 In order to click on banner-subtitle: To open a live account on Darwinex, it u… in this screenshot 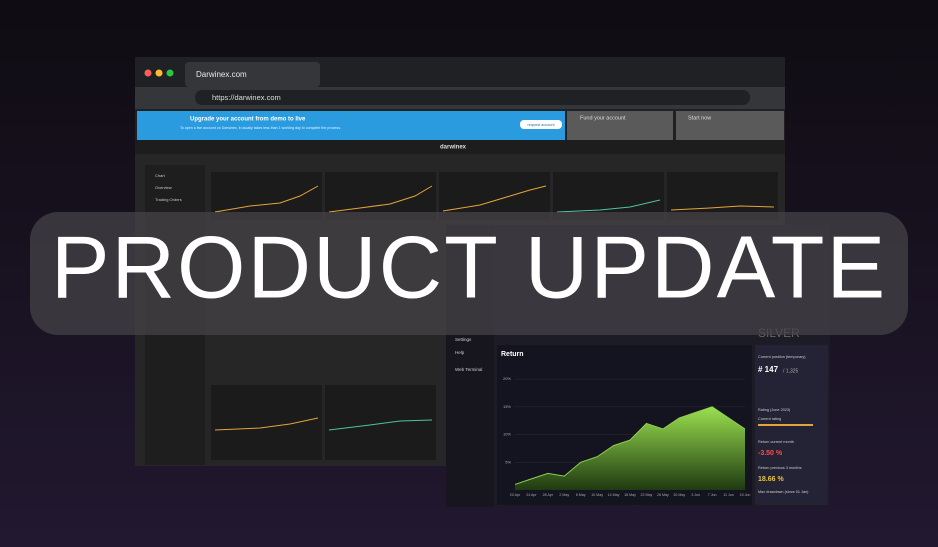, I will do `click(260, 128)`.